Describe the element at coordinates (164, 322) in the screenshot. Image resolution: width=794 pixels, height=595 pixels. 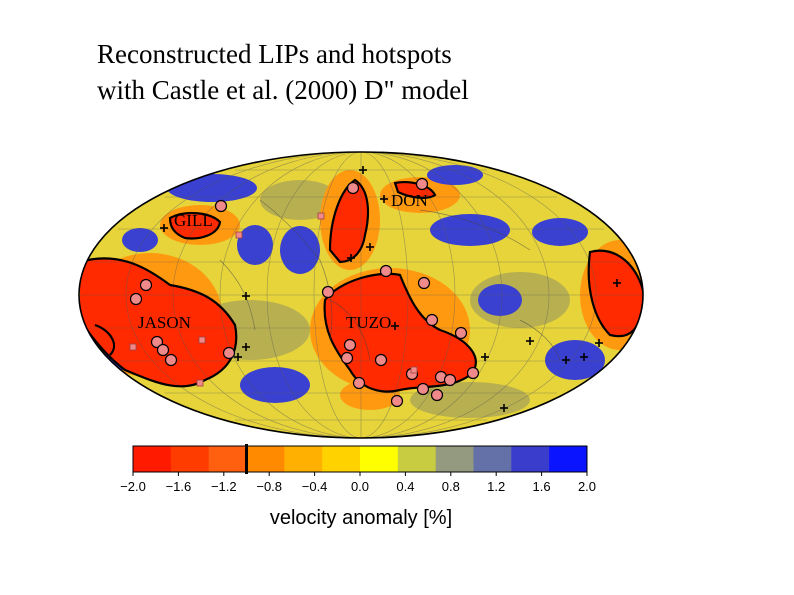
I see `region-label-jason: JASON` at that location.